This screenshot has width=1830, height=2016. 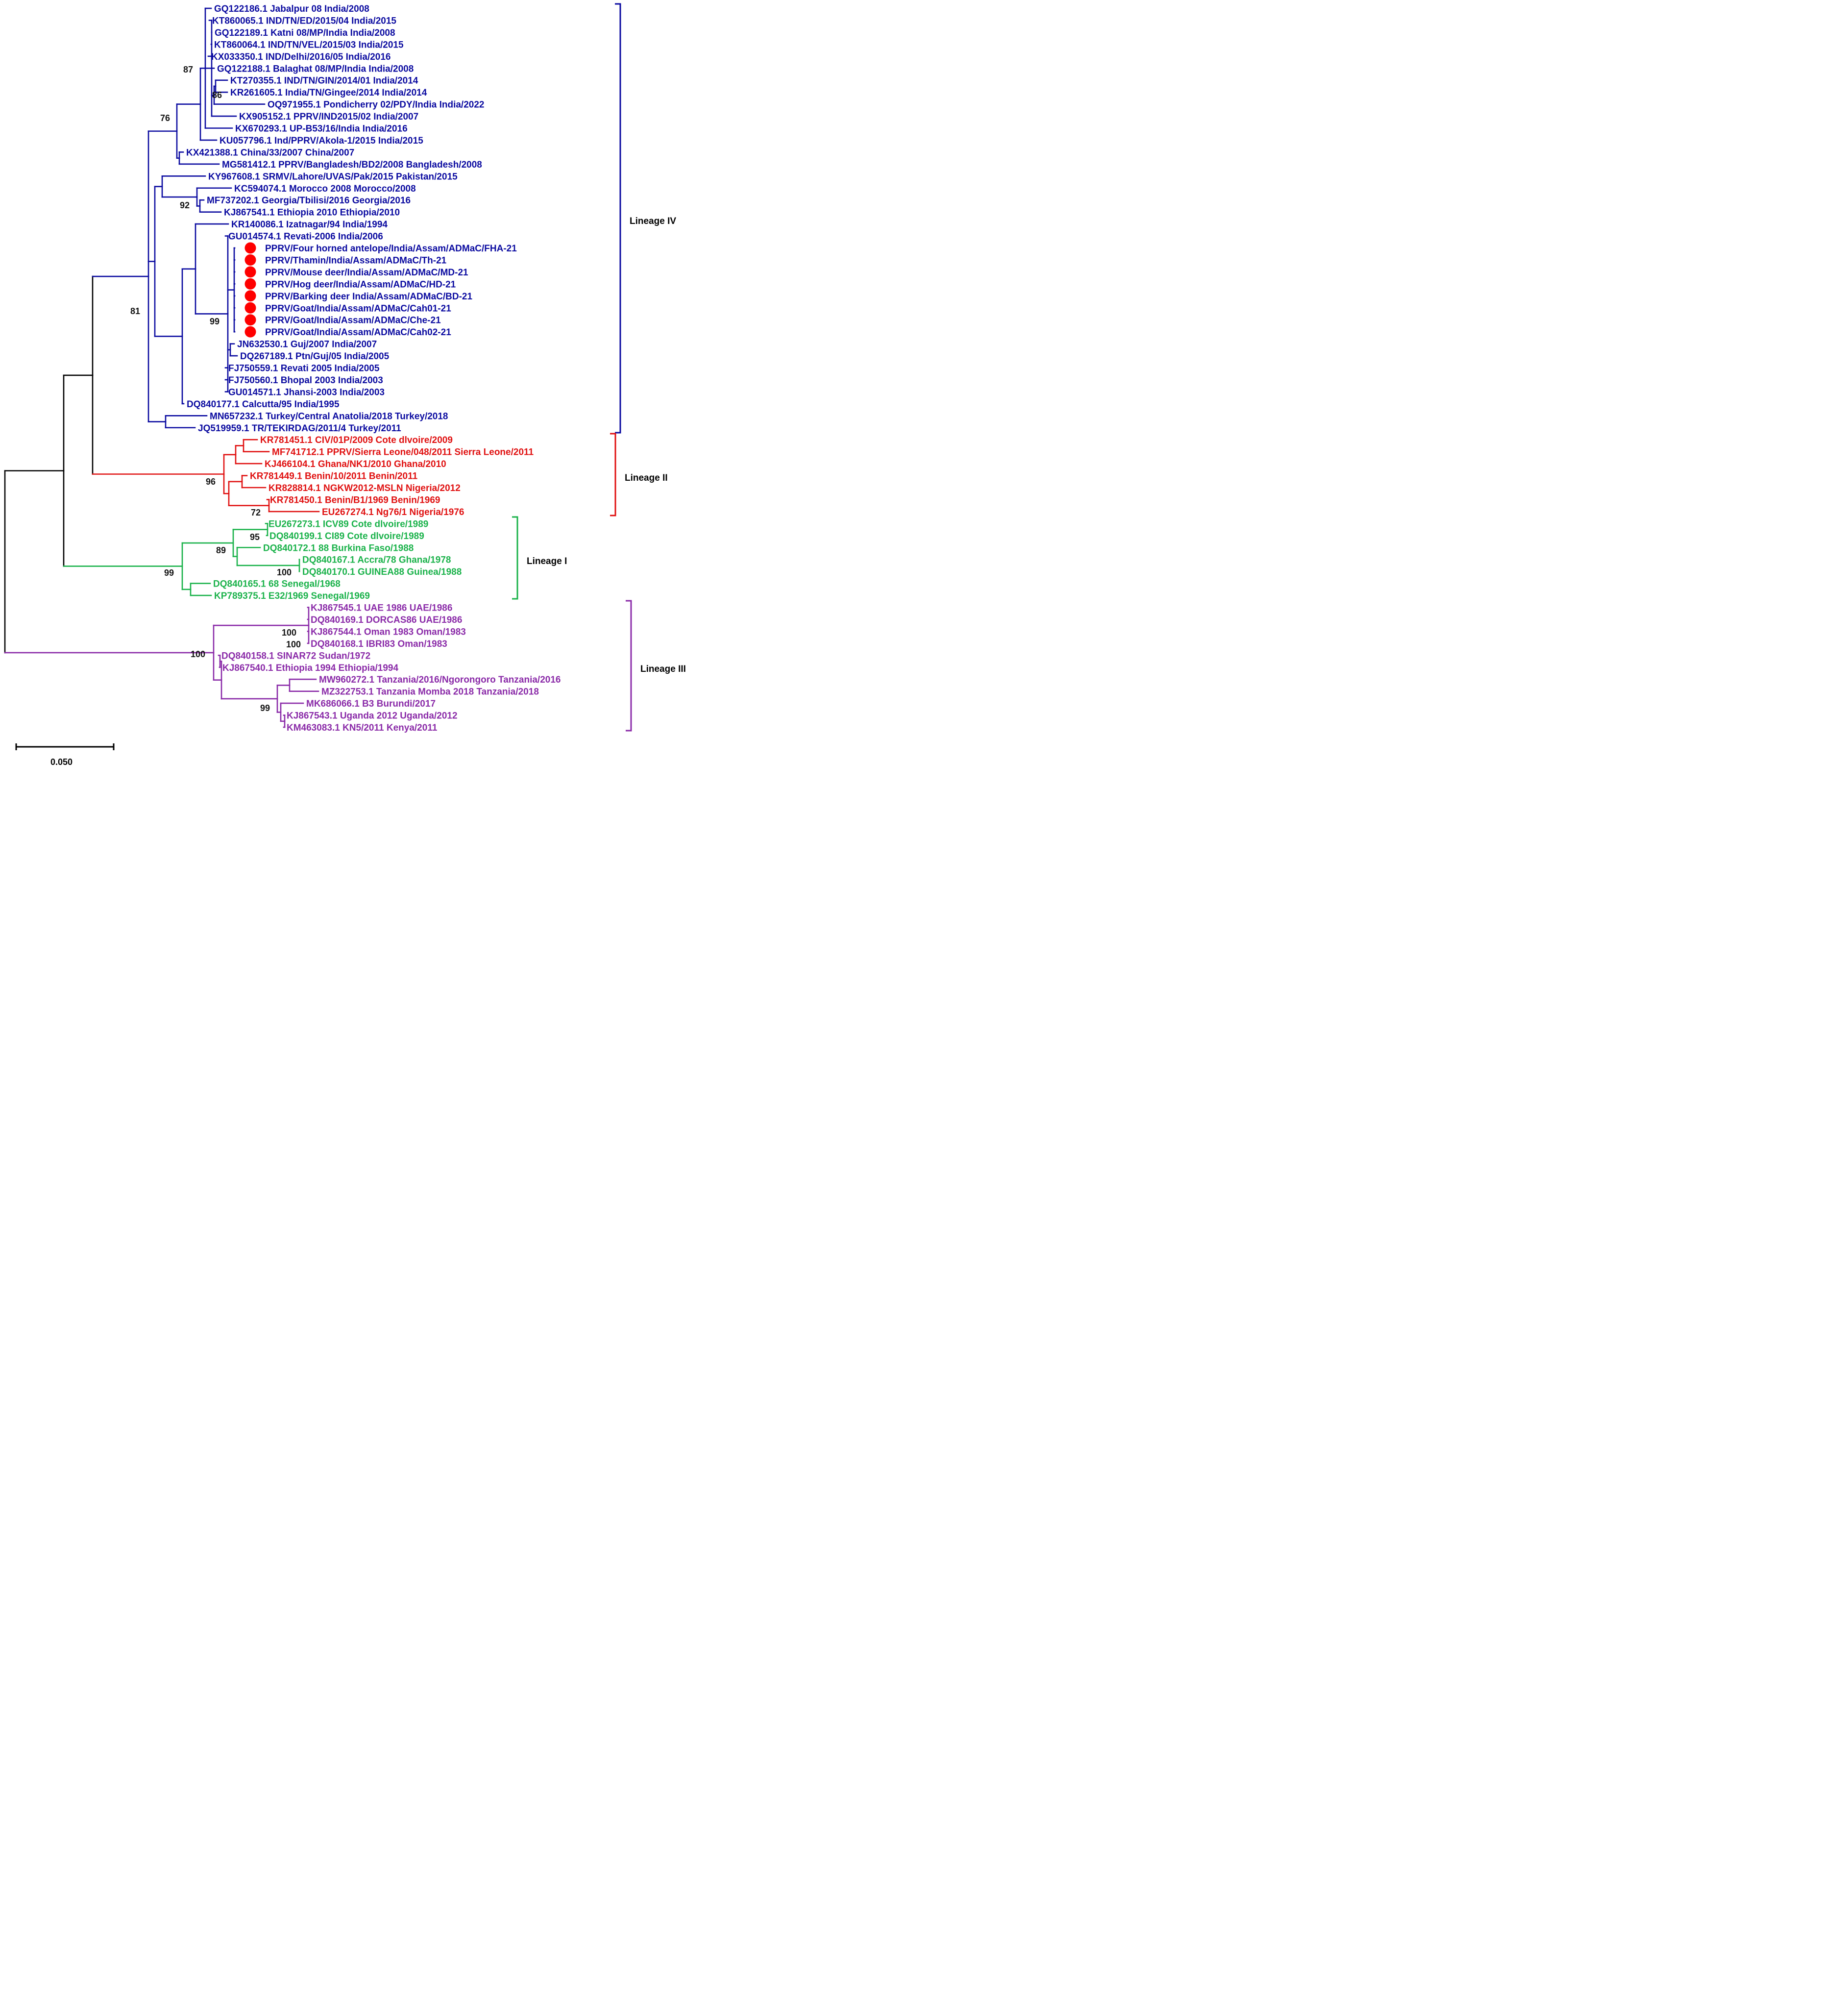 What do you see at coordinates (315, 356) in the screenshot?
I see `taxon-label: DQ267189.1 Ptn/Guj/05 India/2005` at bounding box center [315, 356].